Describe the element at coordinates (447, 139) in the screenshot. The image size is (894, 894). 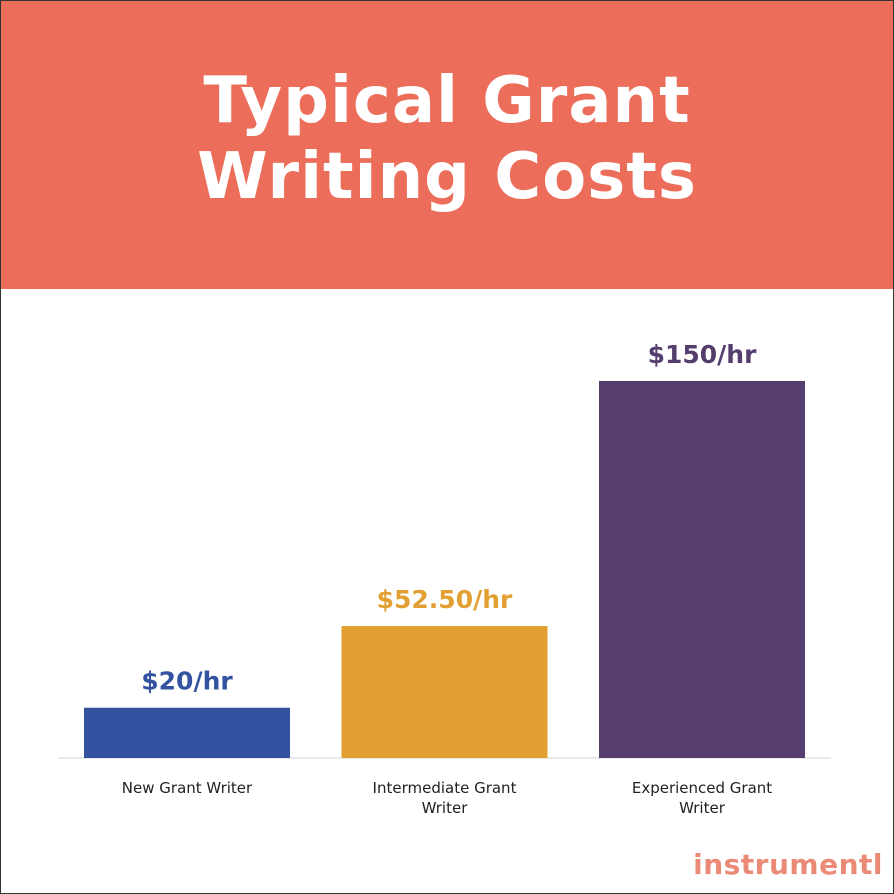
I see `chart-title: Typical Grant Writing Costs` at that location.